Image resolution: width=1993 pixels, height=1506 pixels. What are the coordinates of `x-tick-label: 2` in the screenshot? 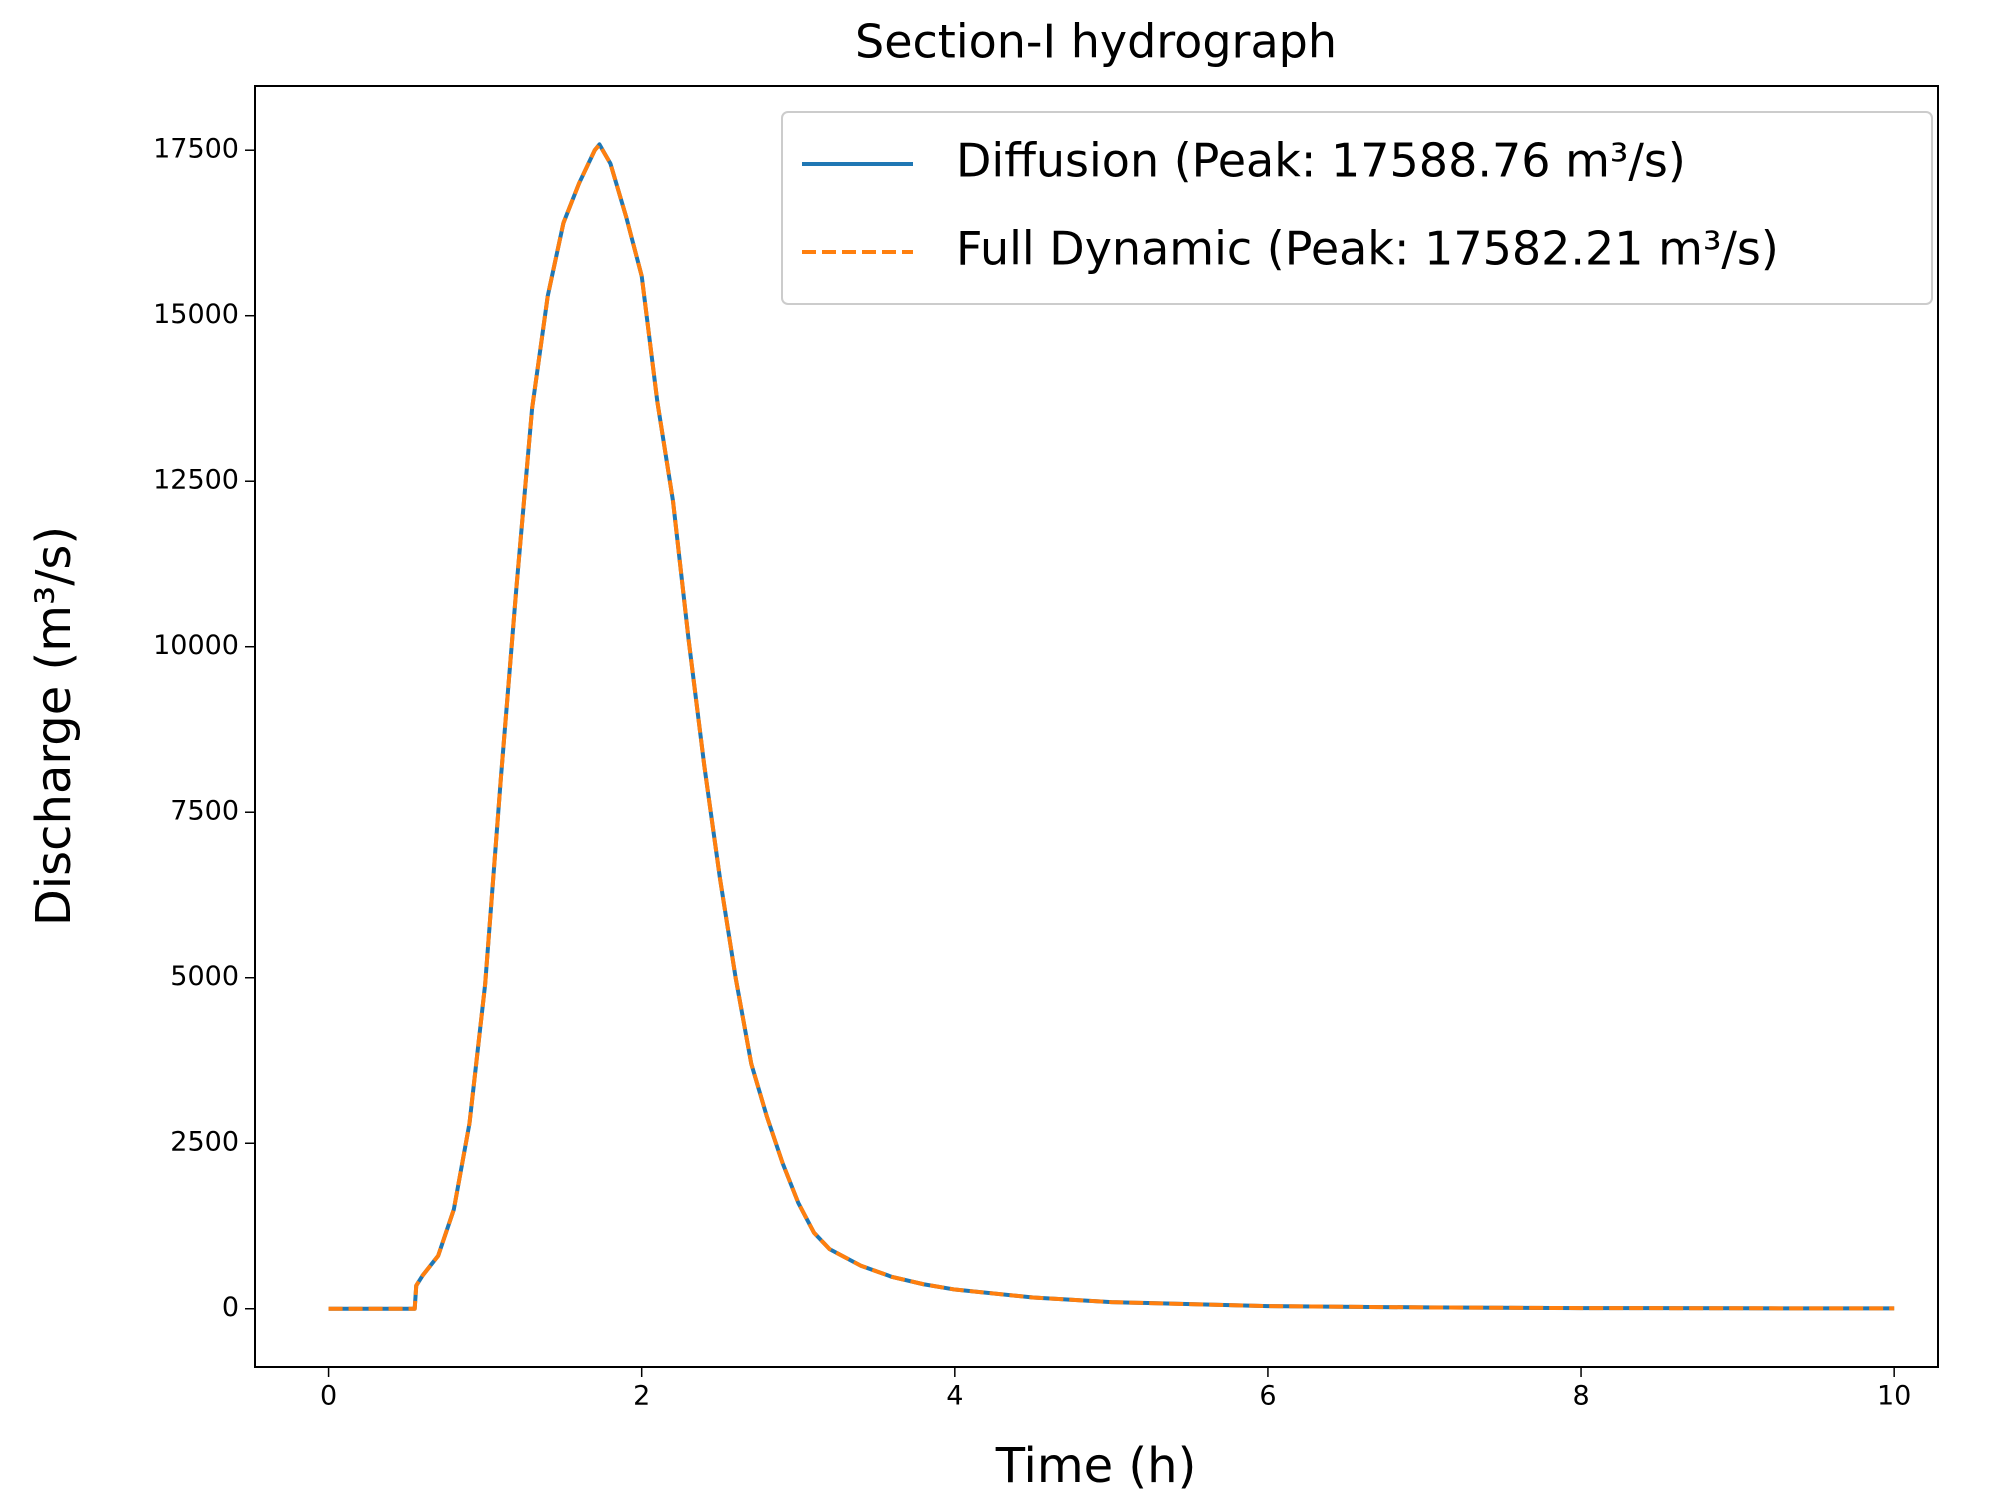 It's located at (641, 1396).